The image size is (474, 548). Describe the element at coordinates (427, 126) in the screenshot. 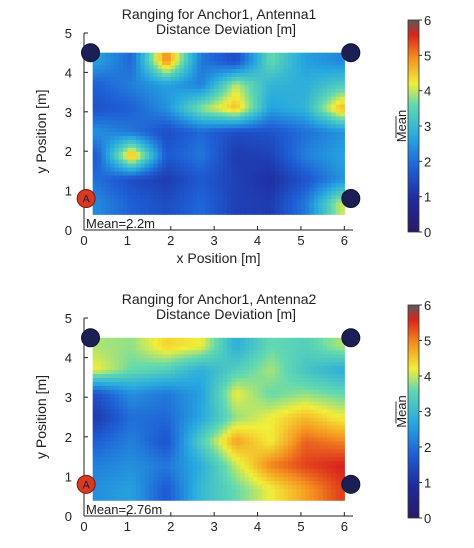

I see `colorbar-tick-label: 3` at that location.